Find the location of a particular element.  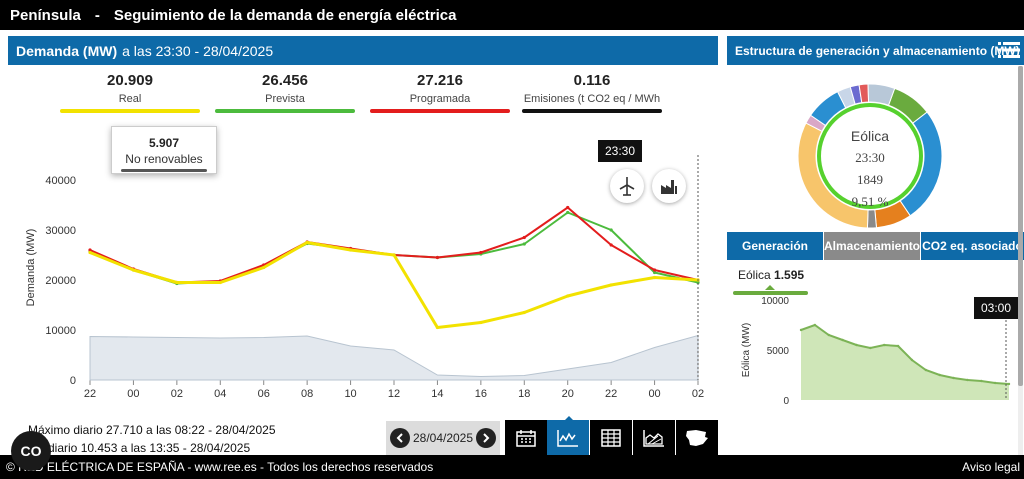

chart-view-button is located at coordinates (568, 436).